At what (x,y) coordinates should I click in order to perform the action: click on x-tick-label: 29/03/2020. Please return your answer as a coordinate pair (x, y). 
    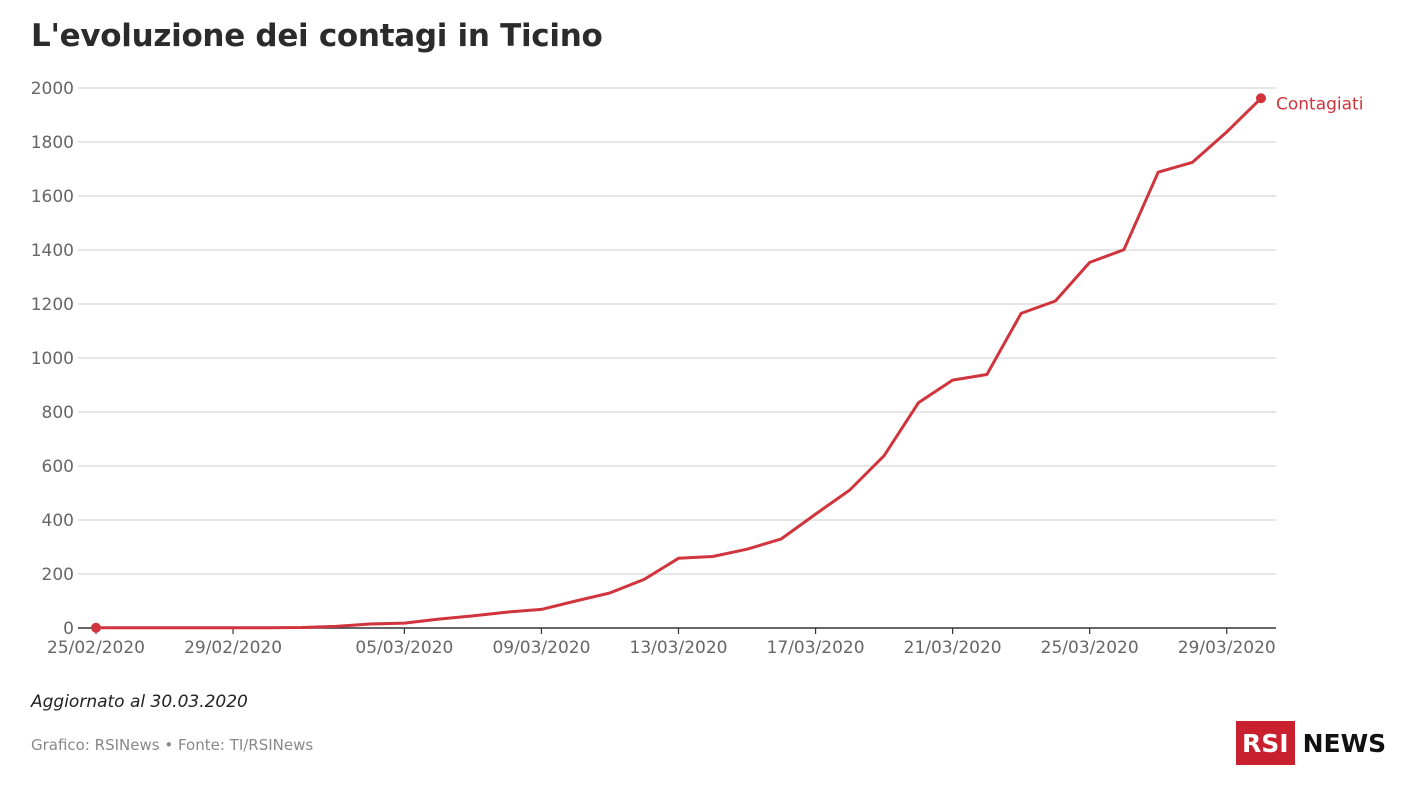
    Looking at the image, I should click on (1227, 648).